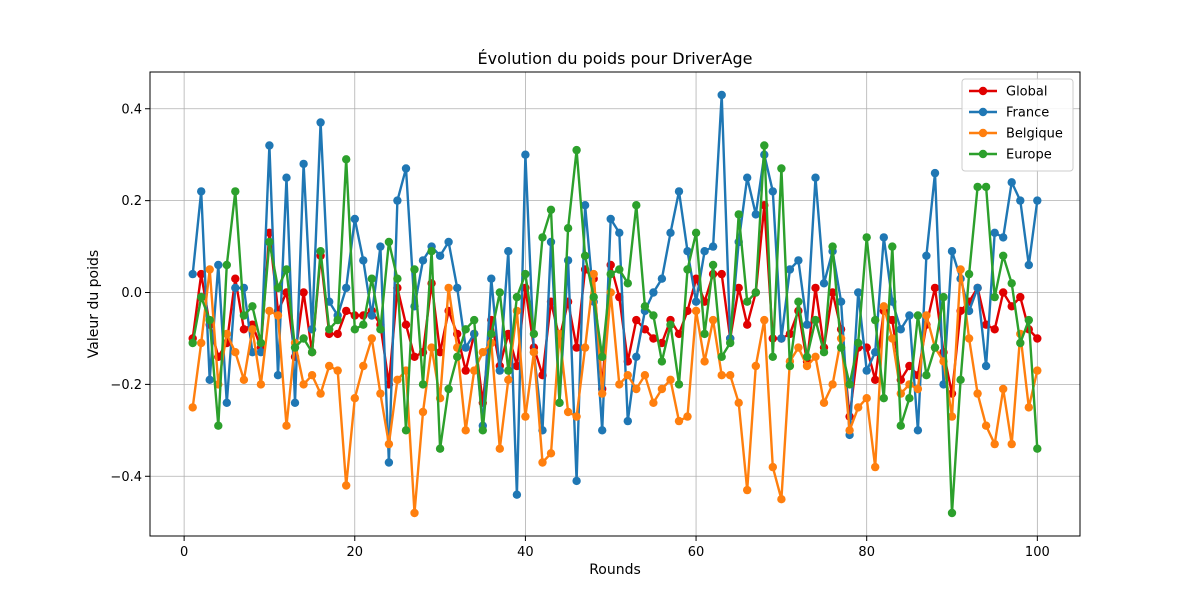 Image resolution: width=1200 pixels, height=600 pixels. What do you see at coordinates (866, 552) in the screenshot?
I see `x-tick-label: 80` at bounding box center [866, 552].